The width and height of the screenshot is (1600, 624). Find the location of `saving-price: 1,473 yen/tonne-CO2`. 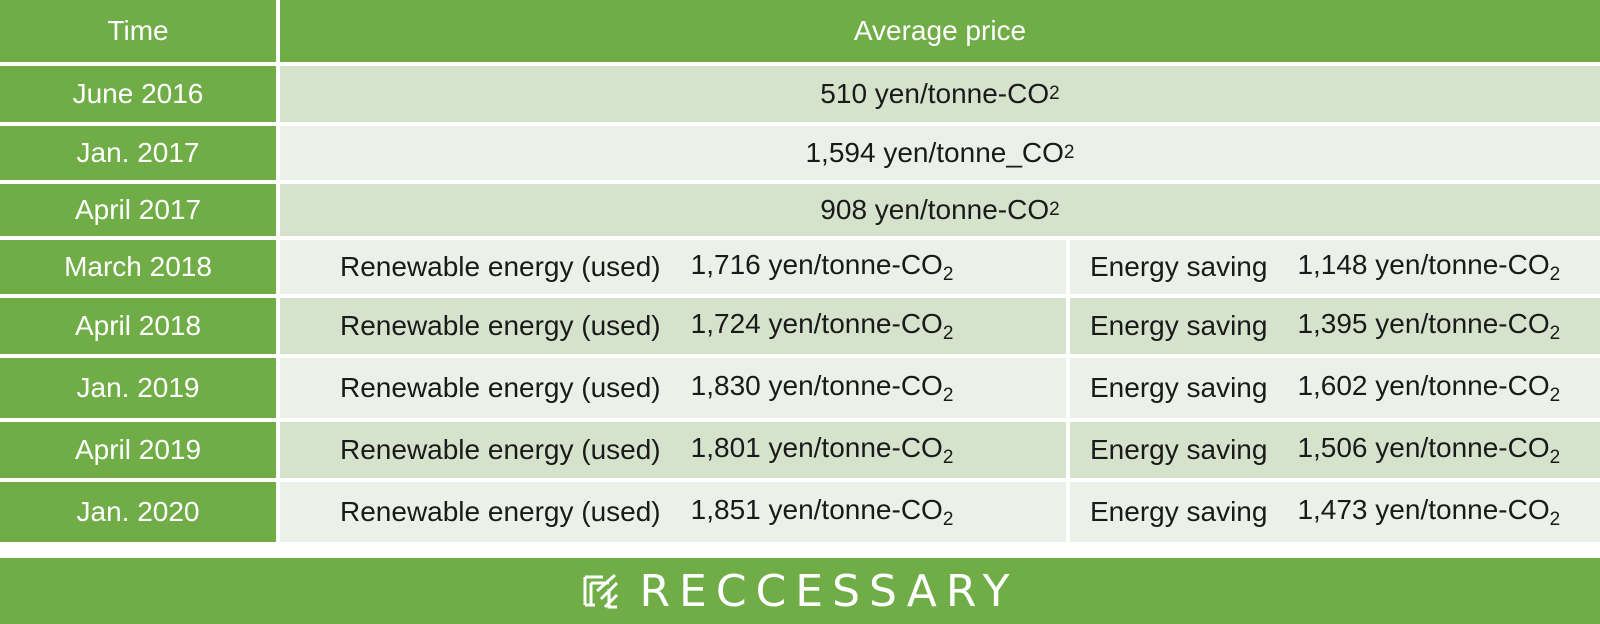

saving-price: 1,473 yen/tonne-CO2 is located at coordinates (1429, 511).